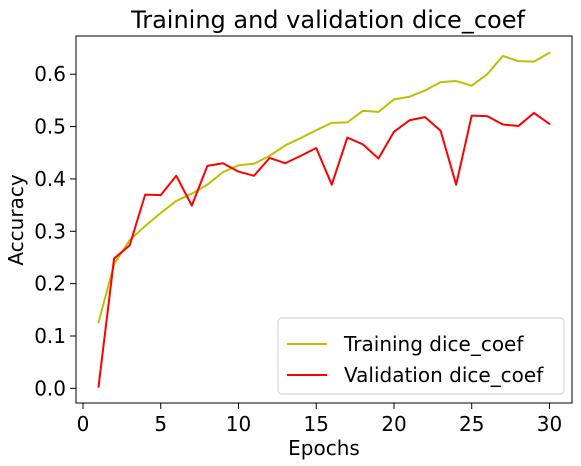 Image resolution: width=581 pixels, height=466 pixels. I want to click on legend-entry-label: Training dice_coef, so click(433, 344).